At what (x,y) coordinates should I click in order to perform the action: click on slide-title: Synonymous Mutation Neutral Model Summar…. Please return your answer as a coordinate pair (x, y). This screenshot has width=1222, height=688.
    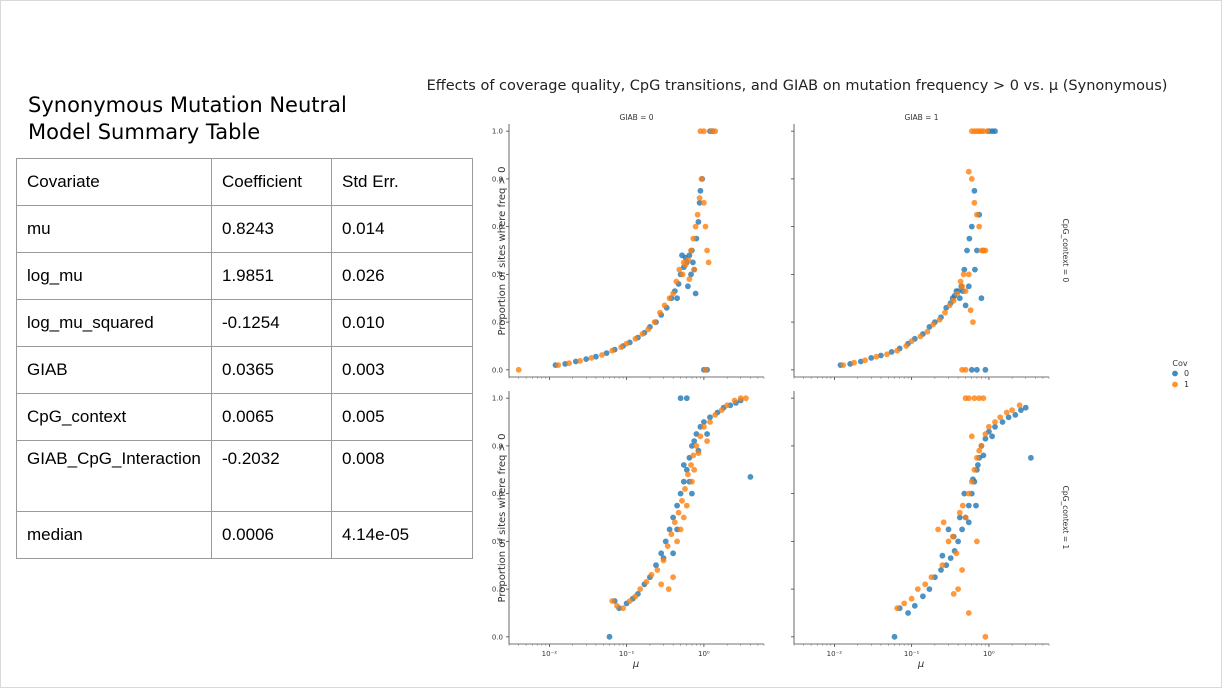
    Looking at the image, I should click on (187, 118).